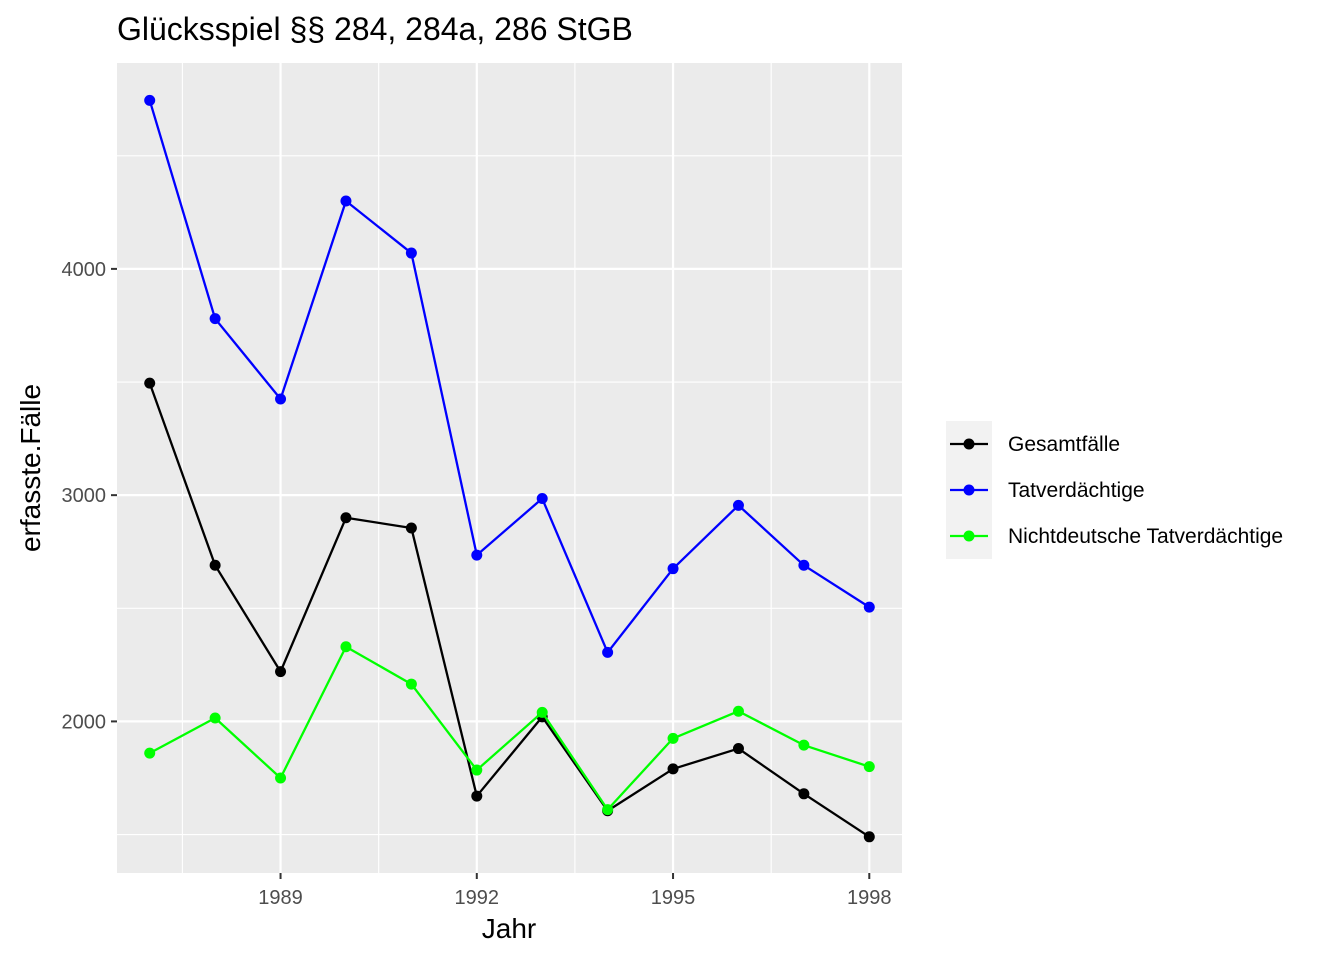 This screenshot has width=1344, height=960. What do you see at coordinates (1145, 536) in the screenshot?
I see `legend-label-2: Nichtdeutsche Tatverdächtige` at bounding box center [1145, 536].